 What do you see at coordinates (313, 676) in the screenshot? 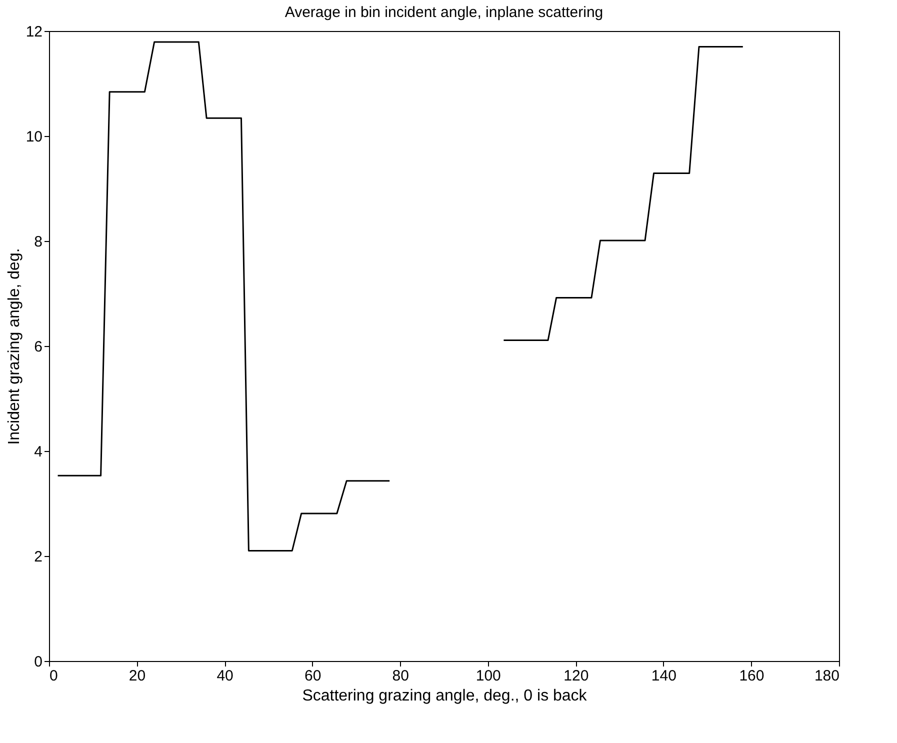
I see `x-tick-label: 60` at bounding box center [313, 676].